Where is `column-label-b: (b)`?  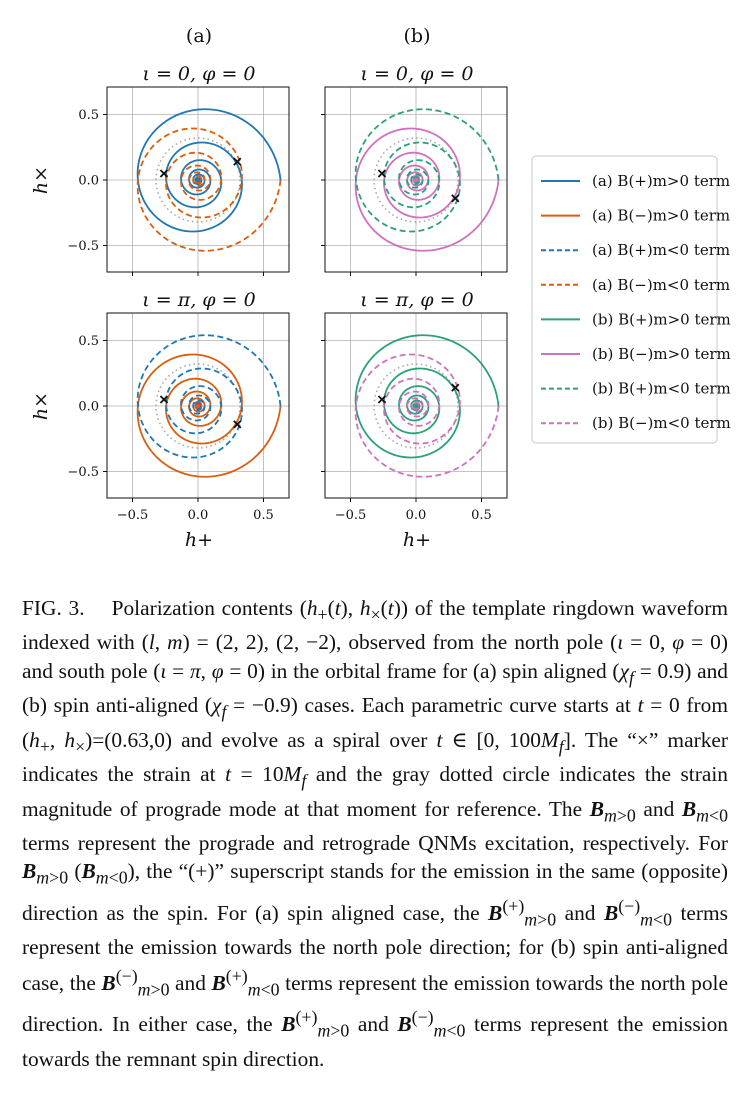
column-label-b: (b) is located at coordinates (417, 36).